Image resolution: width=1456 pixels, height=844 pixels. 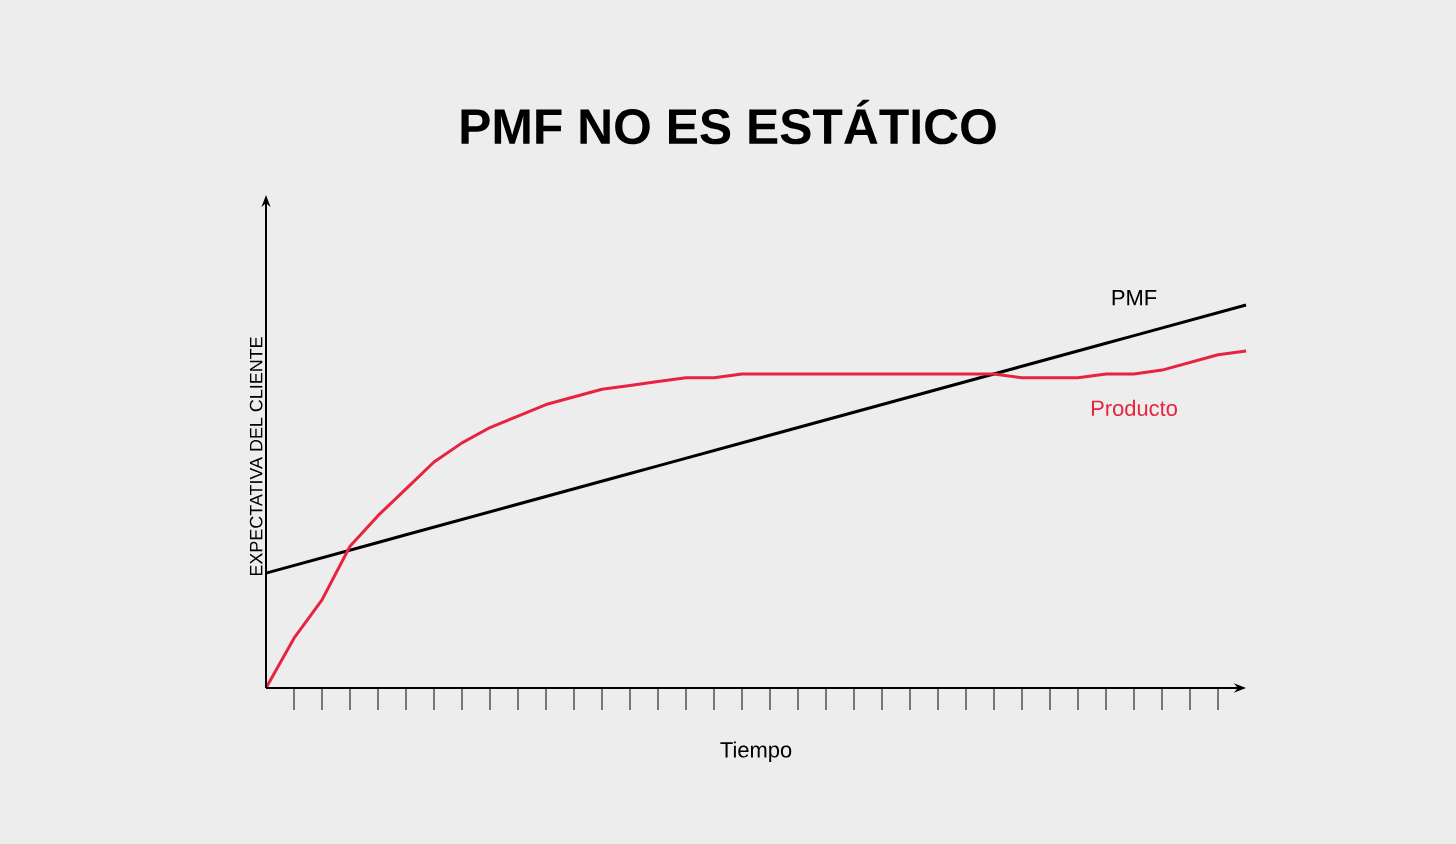 I want to click on series-label: PMF, so click(x=1134, y=298).